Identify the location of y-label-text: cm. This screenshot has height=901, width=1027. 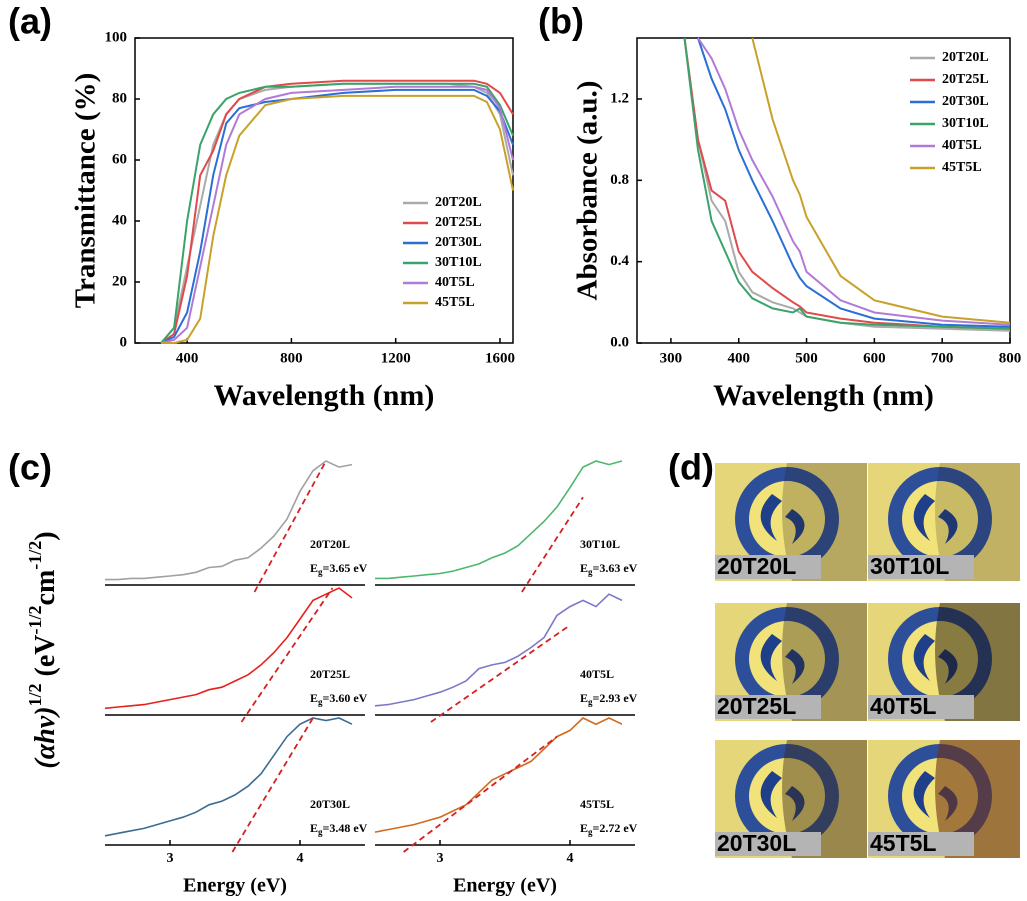
(45, 588).